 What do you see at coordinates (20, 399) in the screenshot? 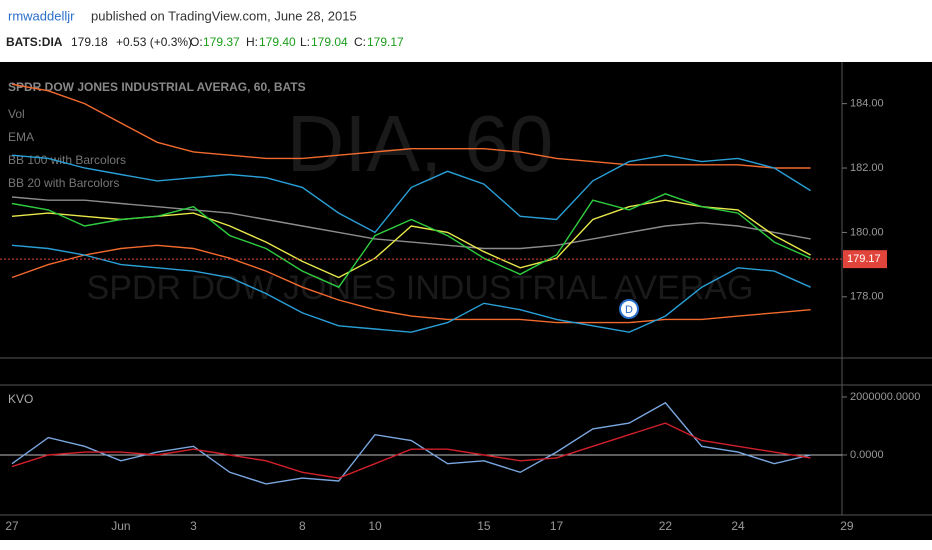
I see `pane-title: KVO` at bounding box center [20, 399].